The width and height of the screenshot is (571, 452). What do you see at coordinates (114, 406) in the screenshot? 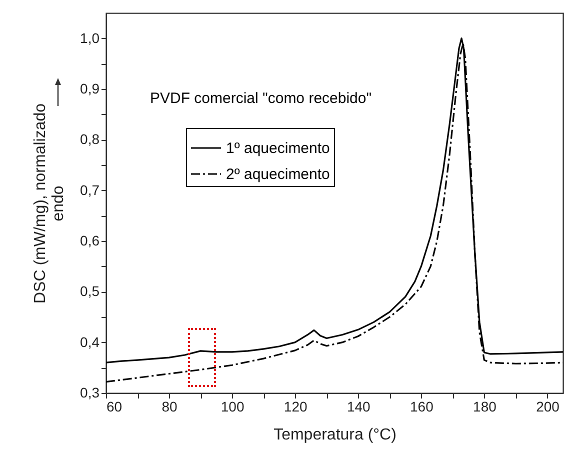
I see `x-tick-label: 60` at bounding box center [114, 406].